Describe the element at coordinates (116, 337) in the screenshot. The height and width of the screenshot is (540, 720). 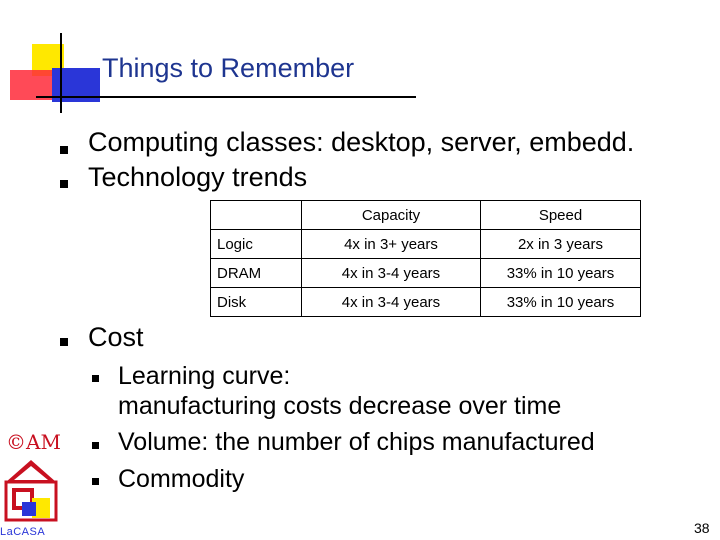
I see `bullet-cost: Cost` at that location.